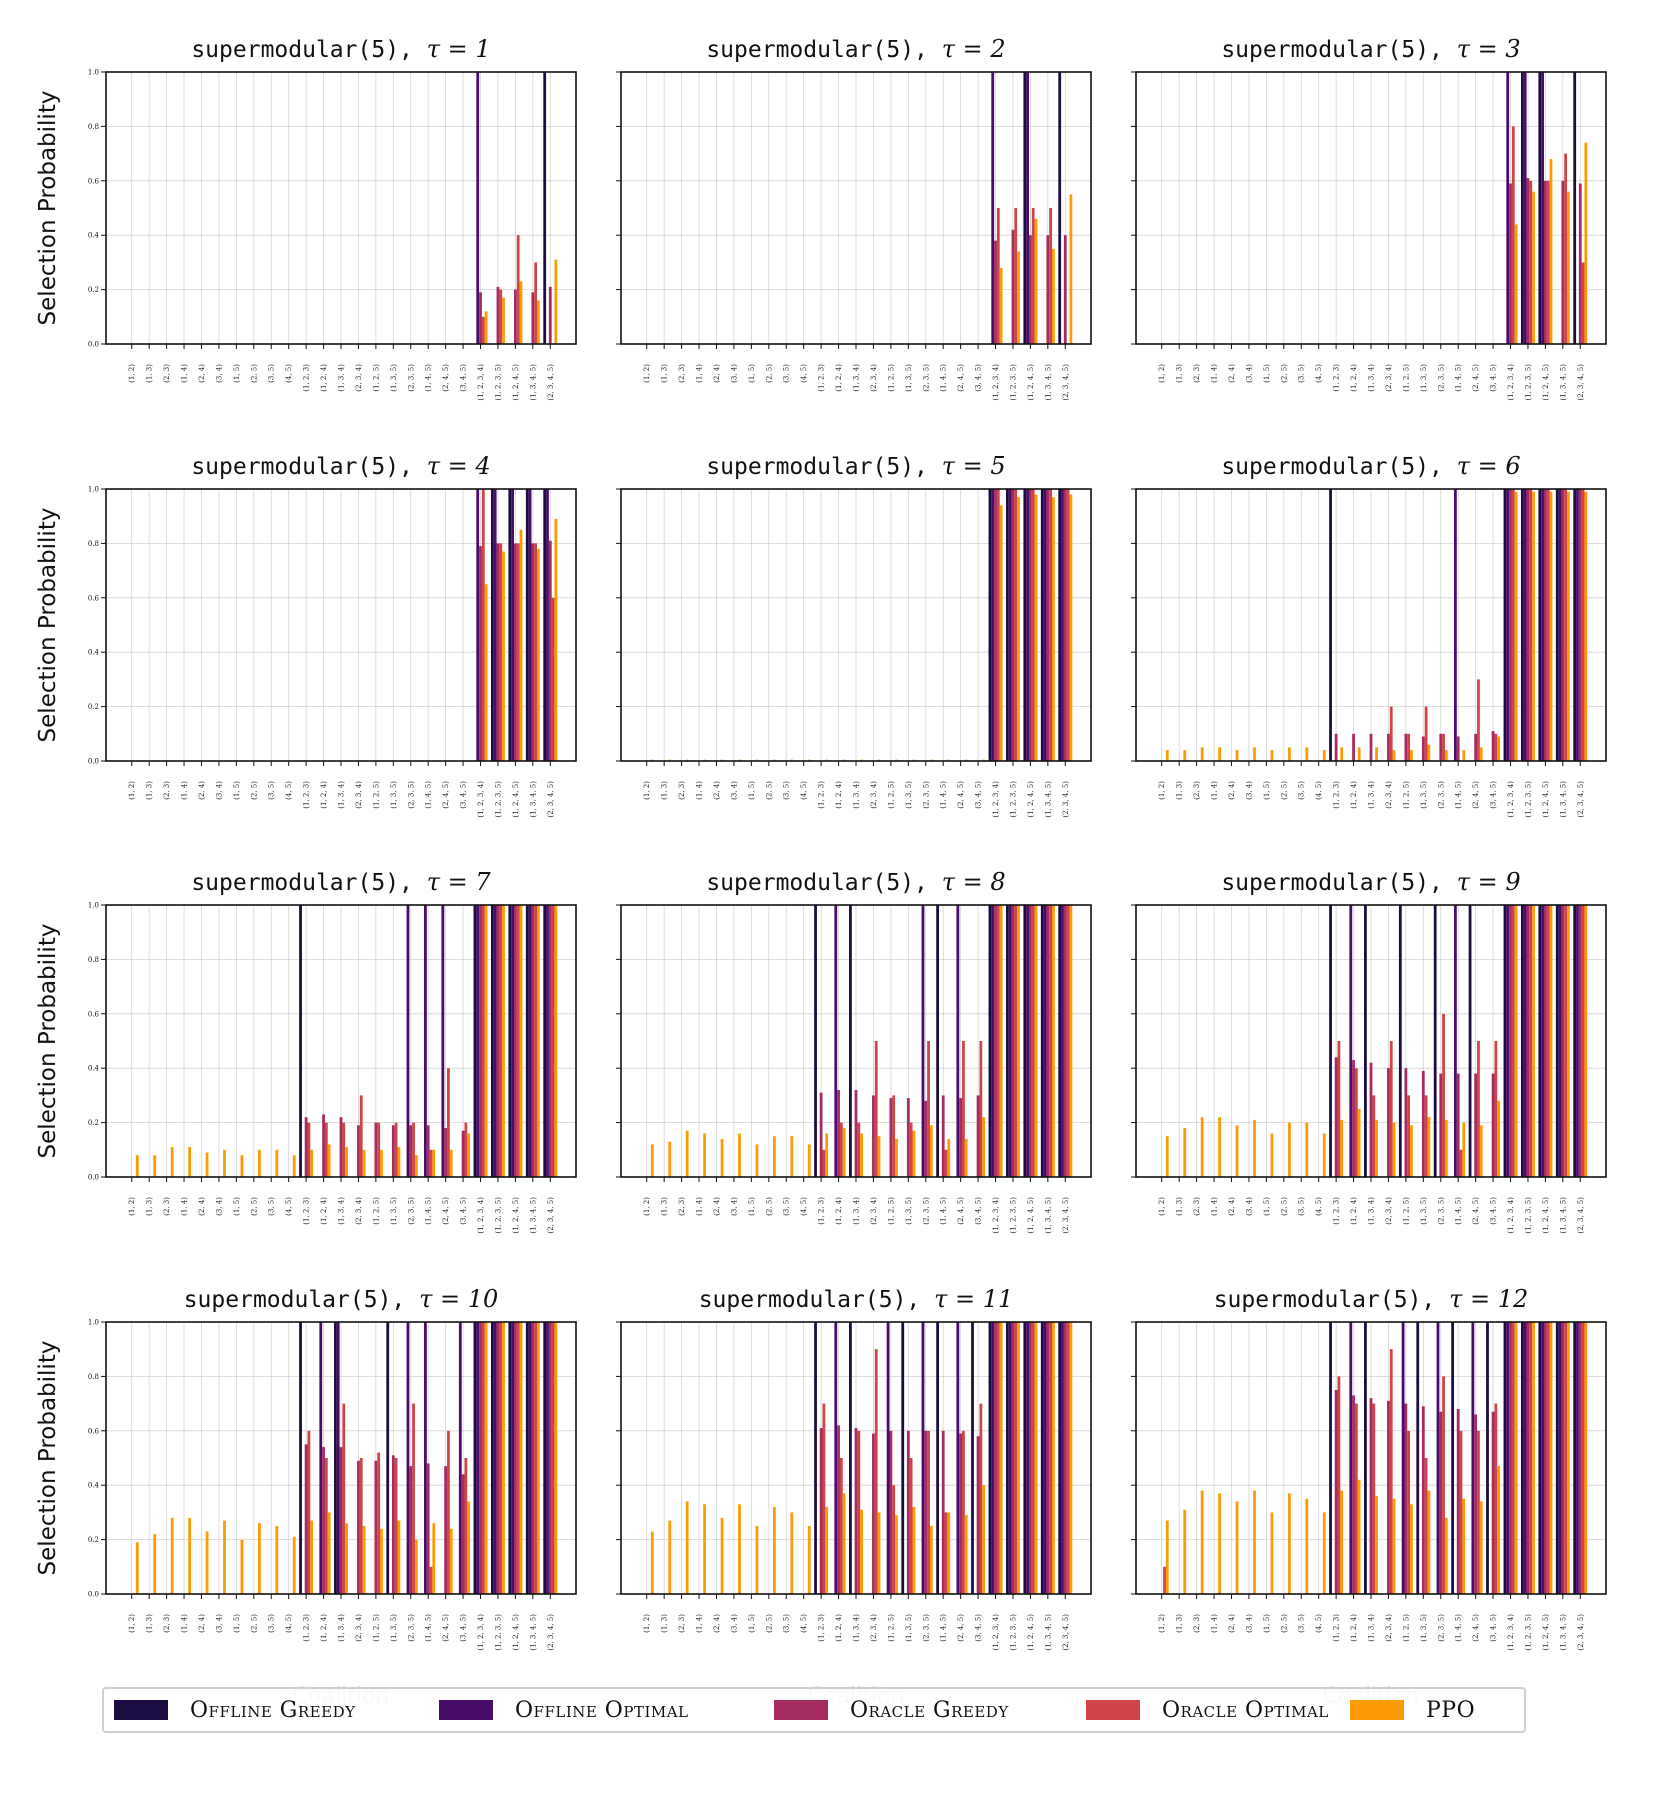  I want to click on xtick-label: (2, 4, 5), so click(446, 1211).